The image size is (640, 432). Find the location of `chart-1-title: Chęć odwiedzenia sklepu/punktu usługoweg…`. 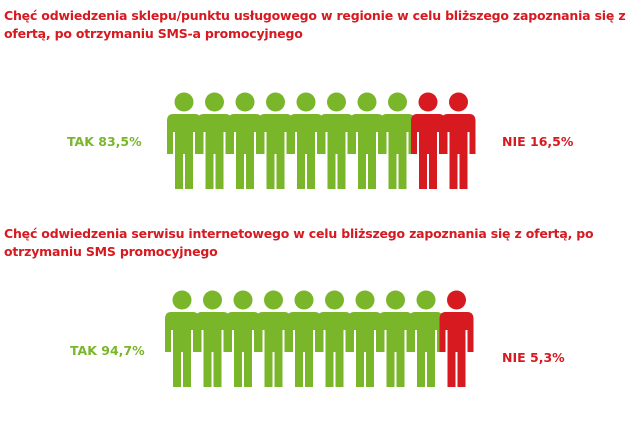

chart-1-title: Chęć odwiedzenia sklepu/punktu usługoweg… is located at coordinates (315, 24).